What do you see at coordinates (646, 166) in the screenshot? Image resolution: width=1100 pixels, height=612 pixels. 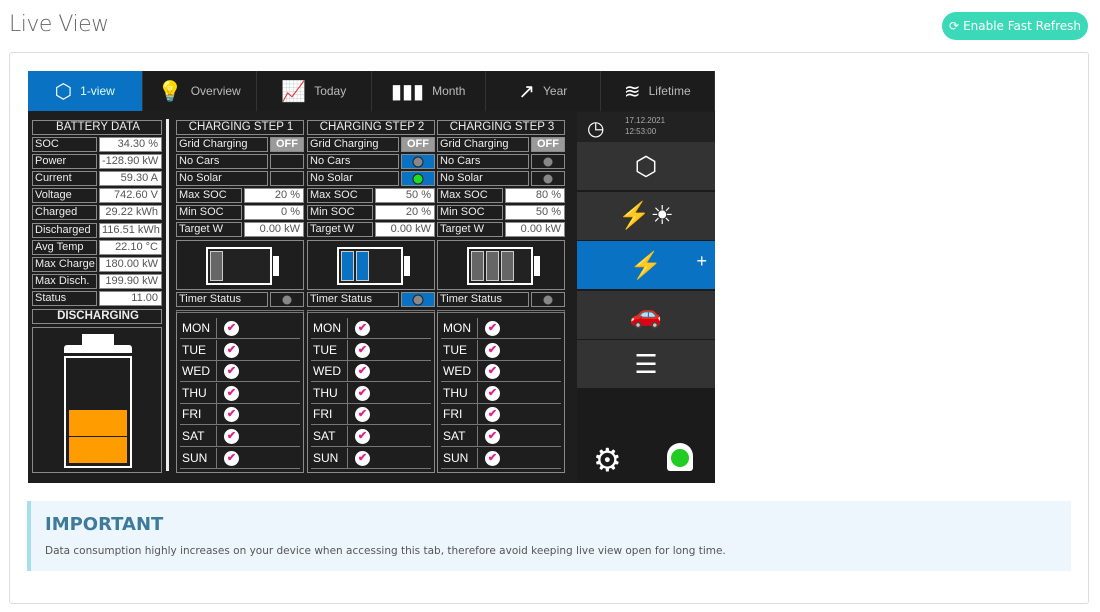 I see `cube-button: ⬡` at bounding box center [646, 166].